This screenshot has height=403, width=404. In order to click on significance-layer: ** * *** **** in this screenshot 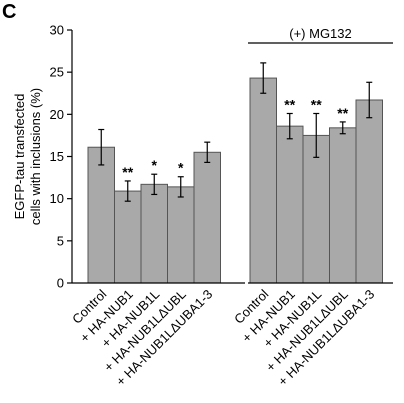, I will do `click(235, 137)`.